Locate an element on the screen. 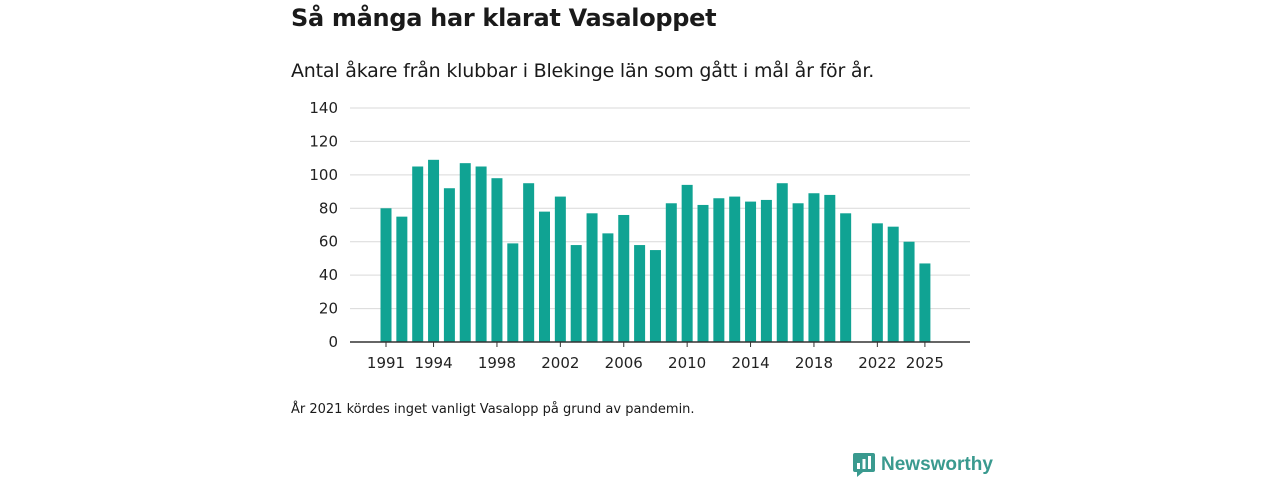  x-tick-label: 2002 is located at coordinates (560, 363).